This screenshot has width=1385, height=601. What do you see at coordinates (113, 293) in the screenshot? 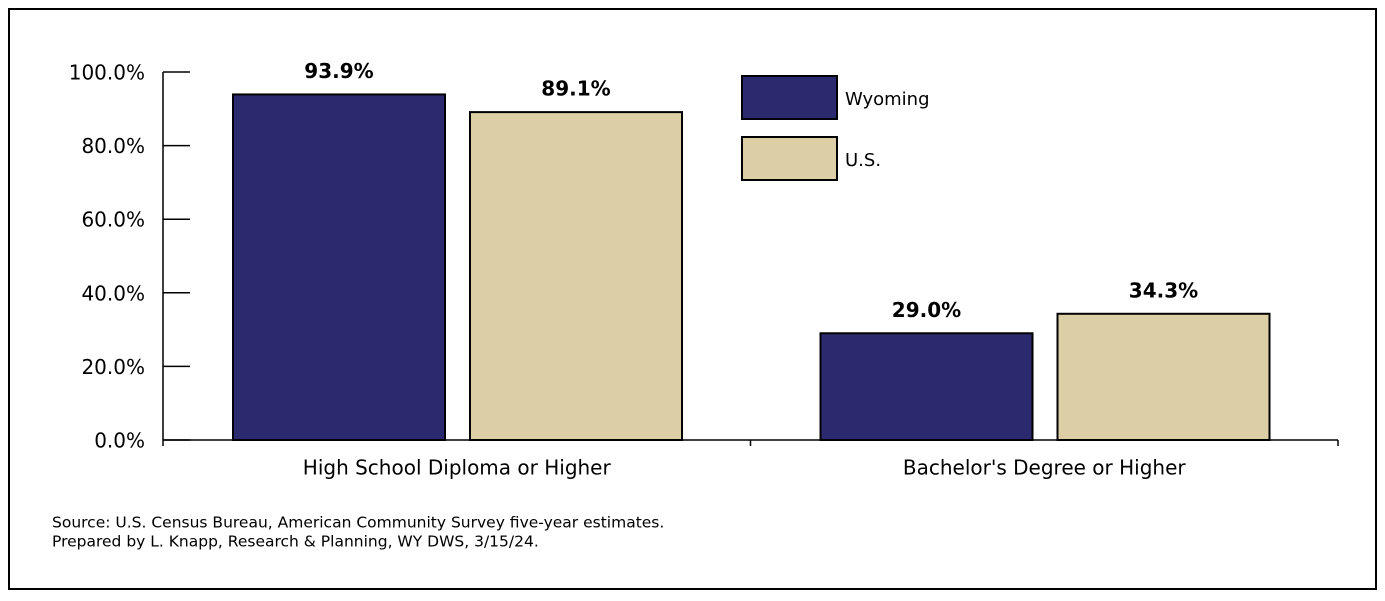
I see `y-tick-label: 40.0%` at bounding box center [113, 293].